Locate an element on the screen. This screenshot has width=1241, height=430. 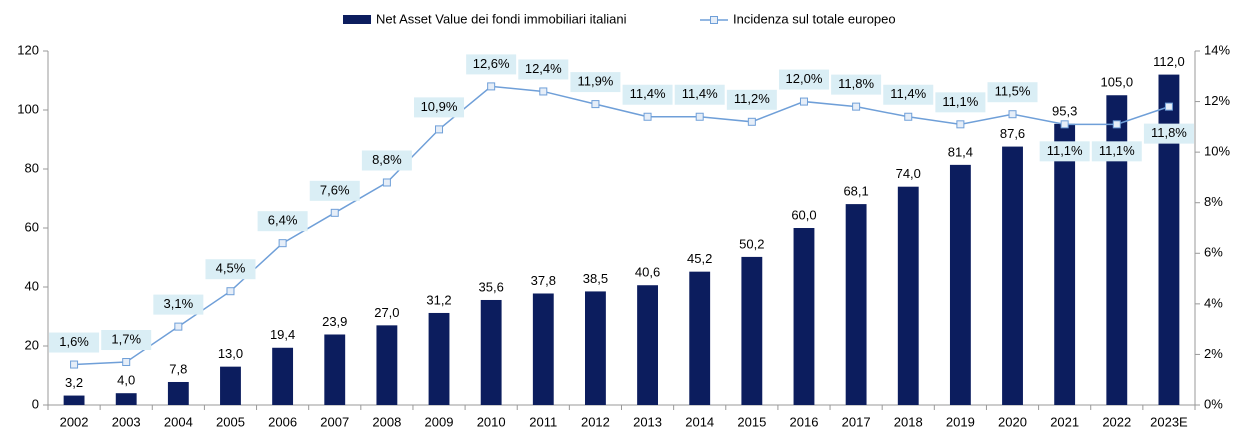
line-label: 1,7% is located at coordinates (126, 338).